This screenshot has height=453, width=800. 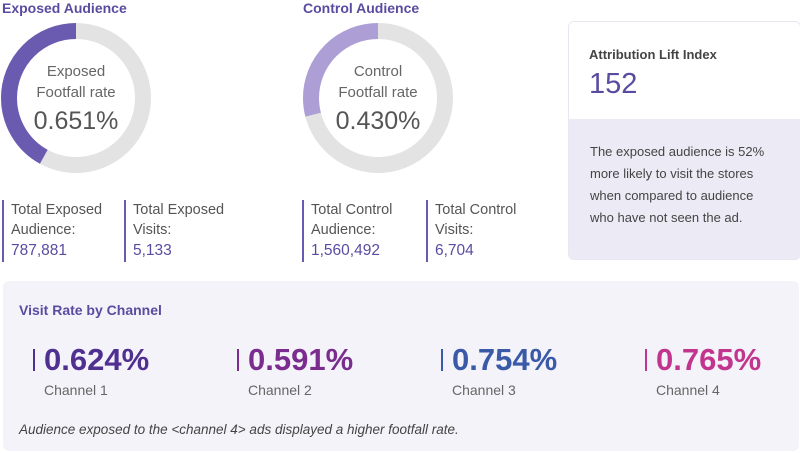 I want to click on exposed-donut-fill, so click(x=76, y=98).